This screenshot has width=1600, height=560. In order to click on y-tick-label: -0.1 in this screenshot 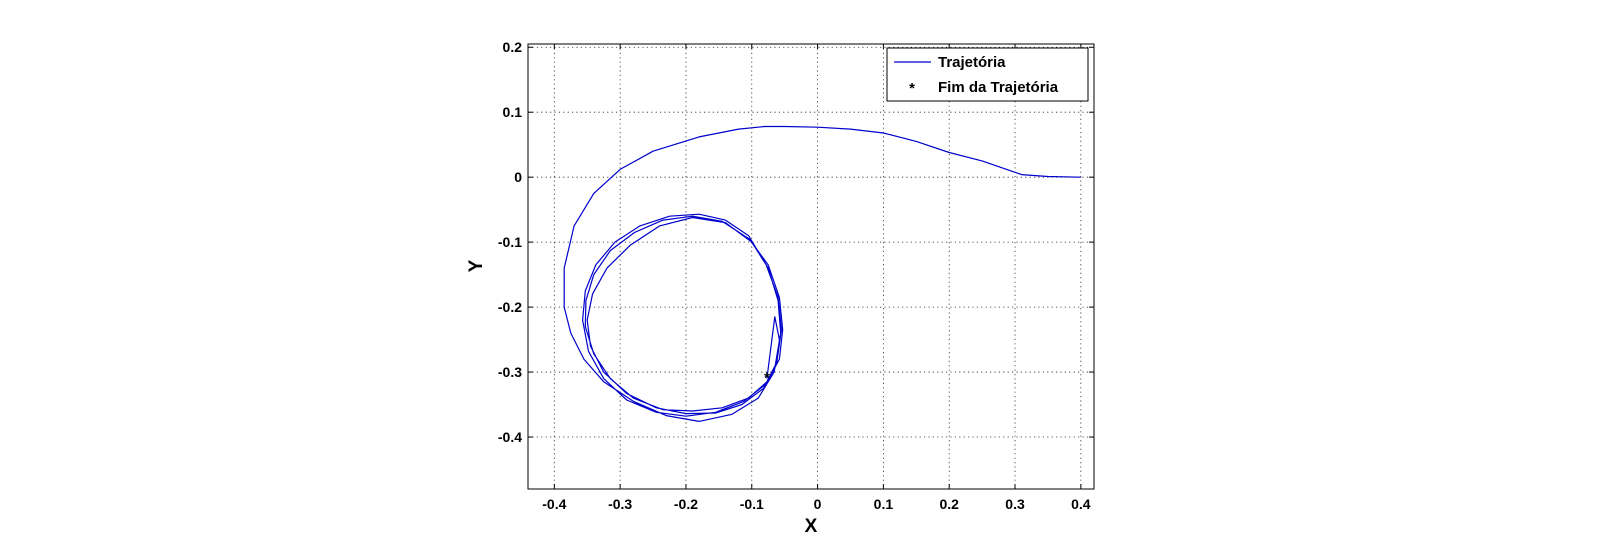, I will do `click(510, 242)`.